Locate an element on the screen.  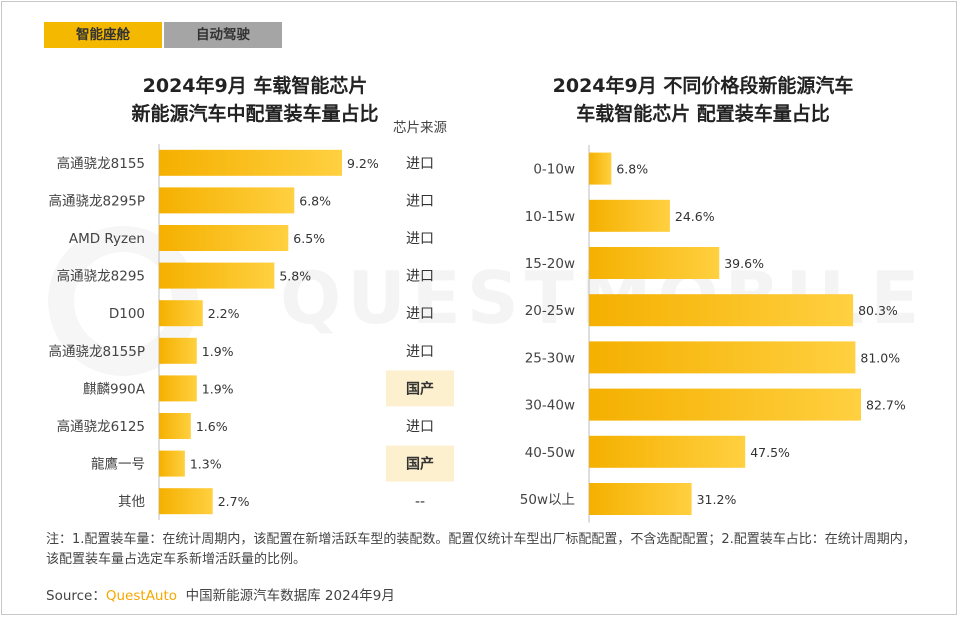
category-label: 20-25w is located at coordinates (550, 311).